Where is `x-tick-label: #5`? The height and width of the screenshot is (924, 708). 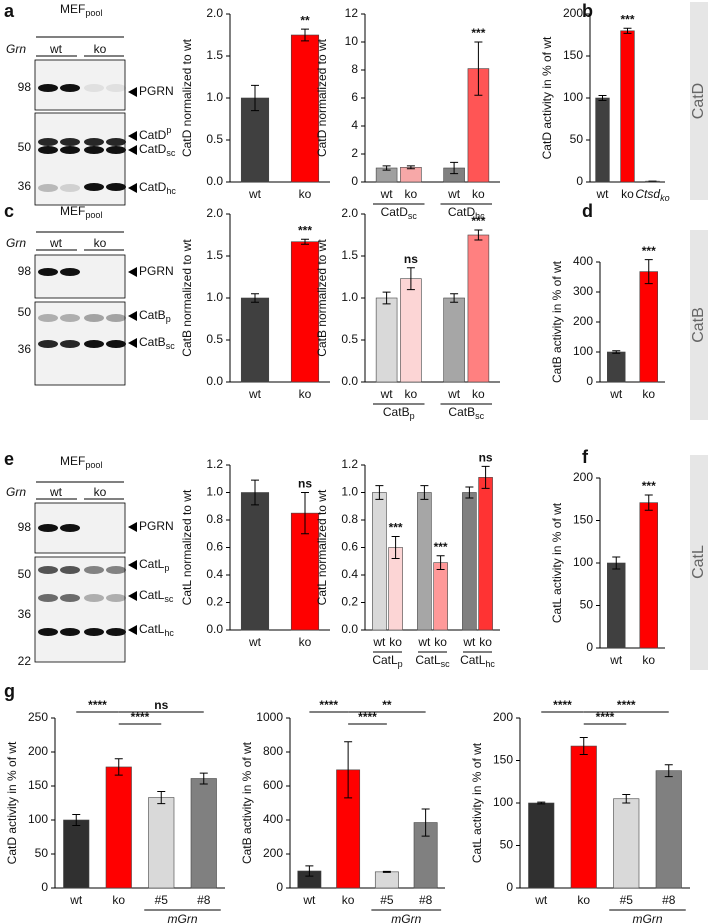
x-tick-label: #5 is located at coordinates (627, 900).